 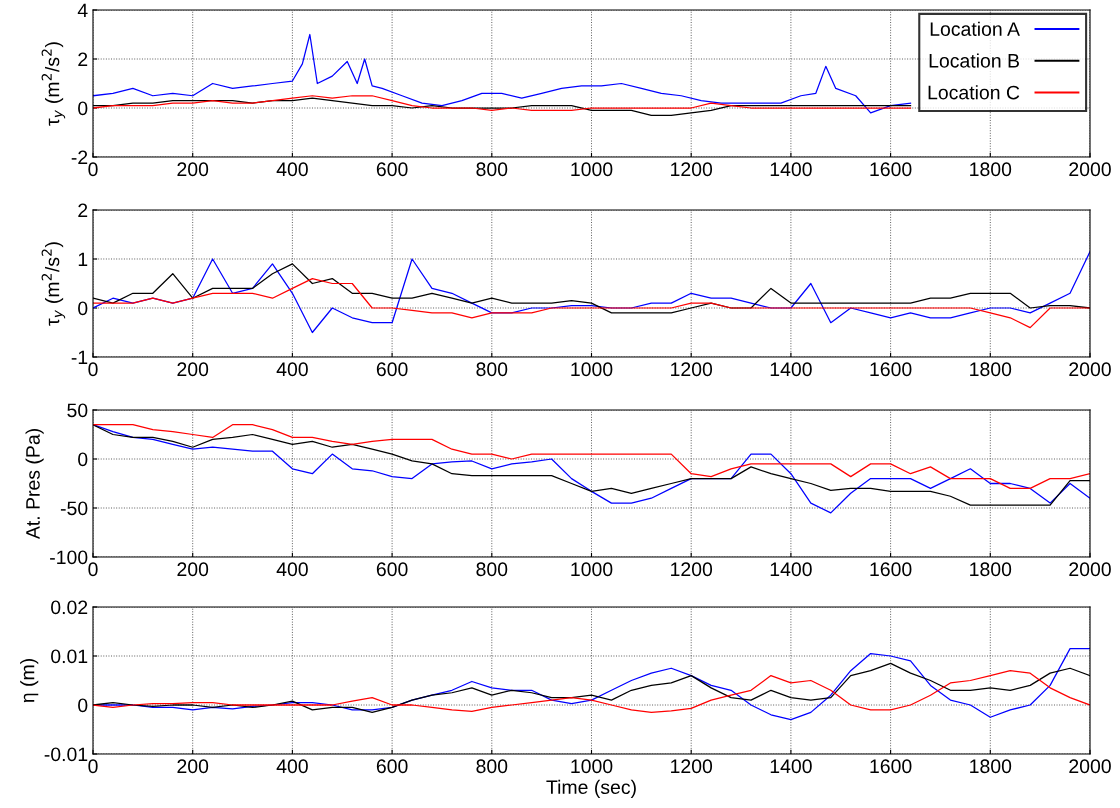 What do you see at coordinates (79, 157) in the screenshot?
I see `y-tick-label: -2` at bounding box center [79, 157].